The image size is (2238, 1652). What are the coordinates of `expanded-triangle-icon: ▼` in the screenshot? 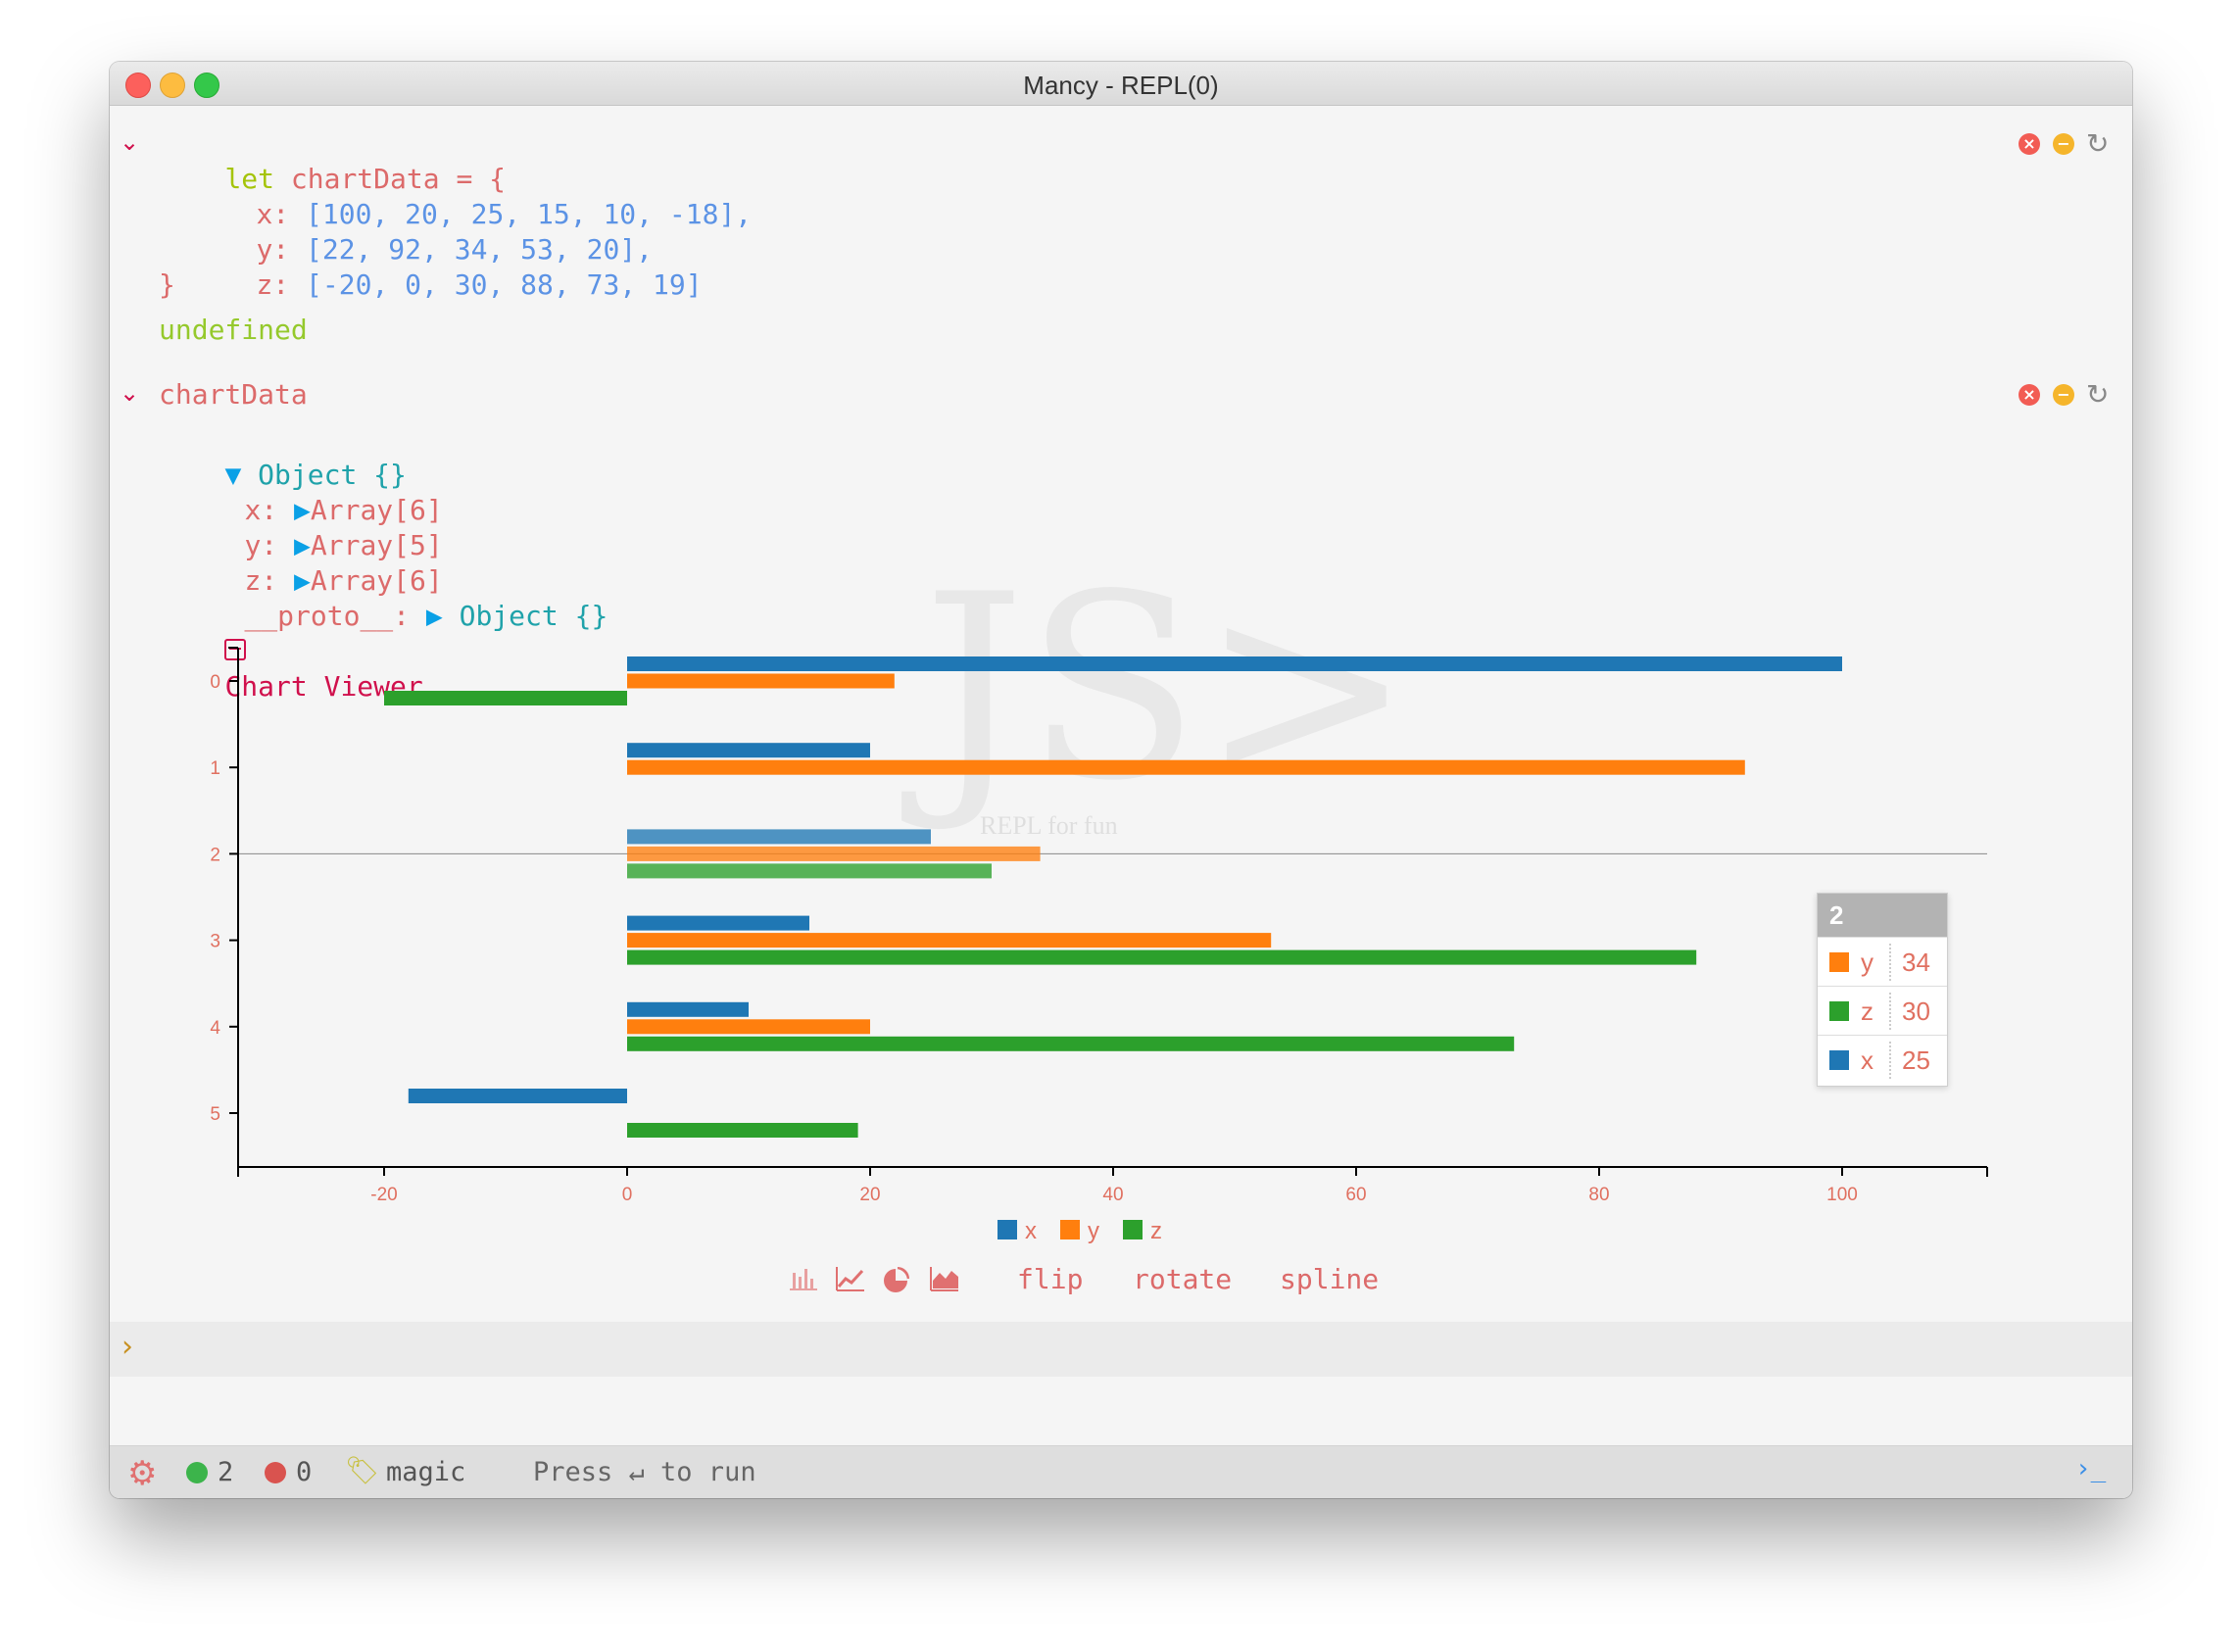 It's located at (233, 475).